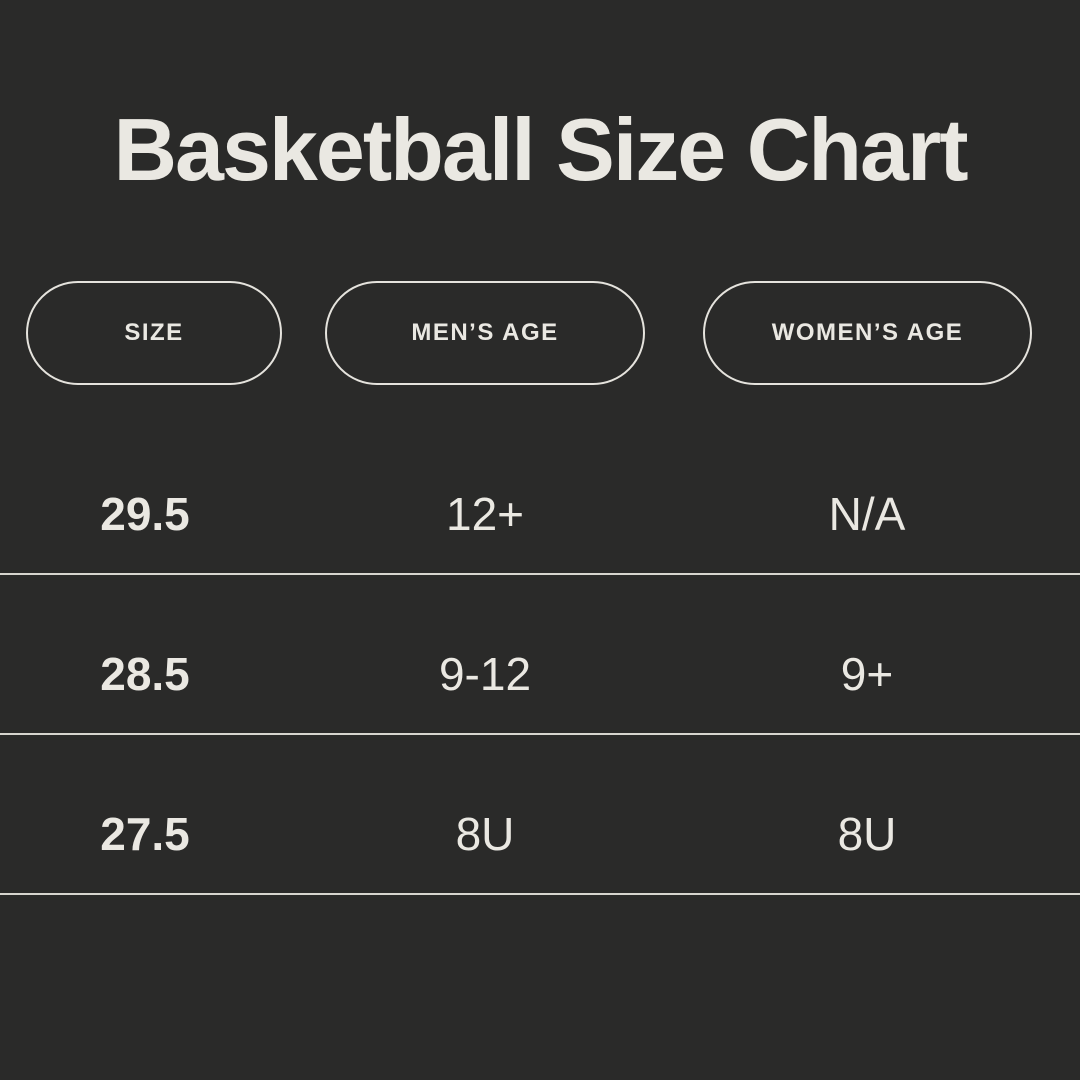 This screenshot has height=1080, width=1080. Describe the element at coordinates (485, 514) in the screenshot. I see `cell-mens-age: 12+` at that location.